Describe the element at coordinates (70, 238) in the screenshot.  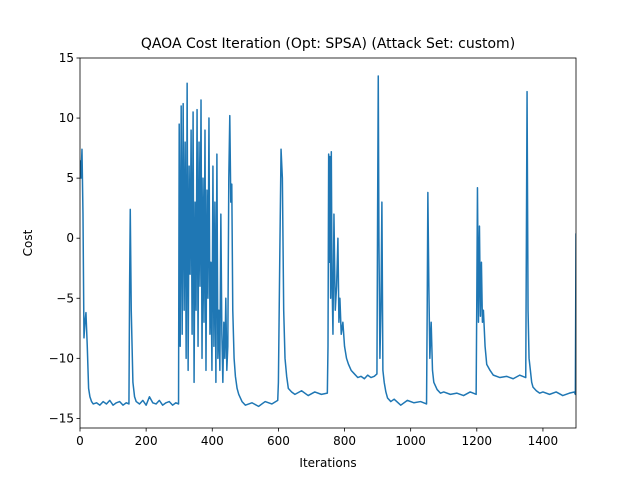
I see `y-tick-label: 0` at that location.